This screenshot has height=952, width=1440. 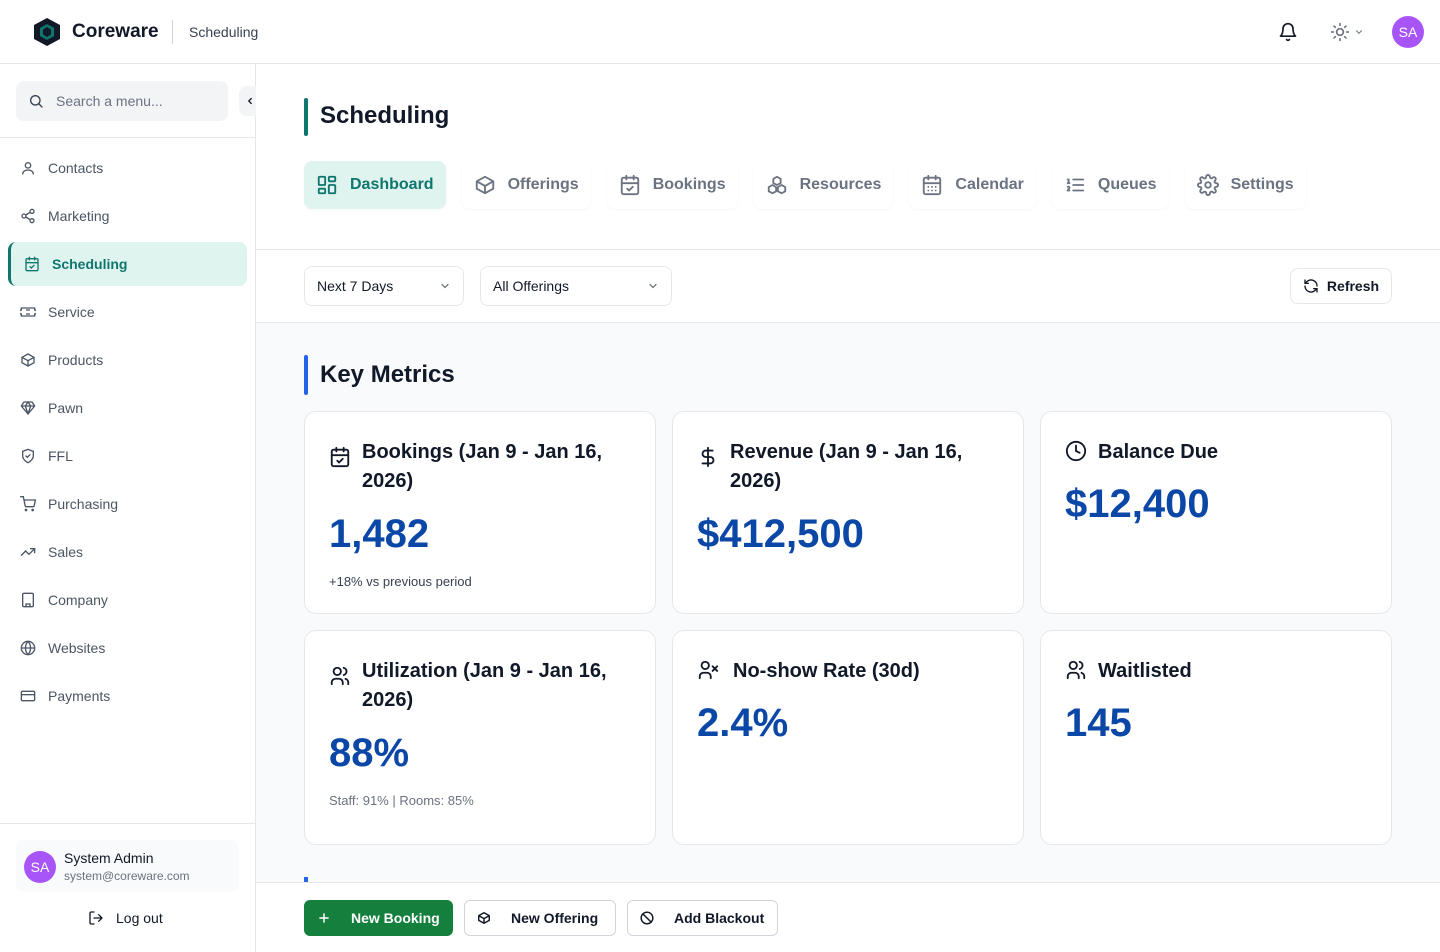 What do you see at coordinates (28, 312) in the screenshot?
I see `ticket-icon` at bounding box center [28, 312].